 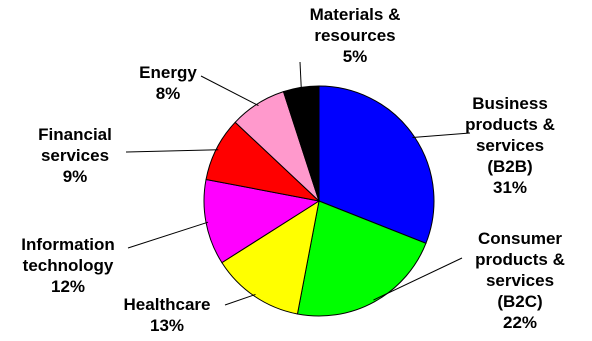 What do you see at coordinates (68, 244) in the screenshot?
I see `slice-label-line: Information` at bounding box center [68, 244].